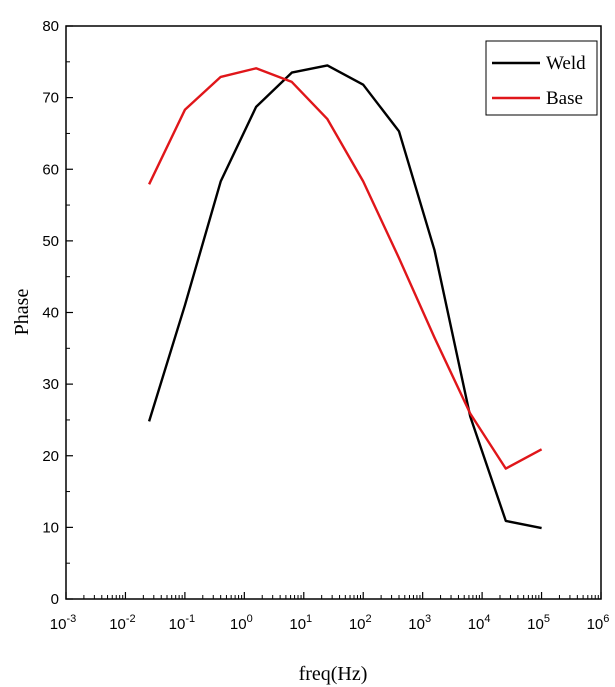 Image resolution: width=615 pixels, height=687 pixels. I want to click on y-tick-label: 0, so click(55, 599).